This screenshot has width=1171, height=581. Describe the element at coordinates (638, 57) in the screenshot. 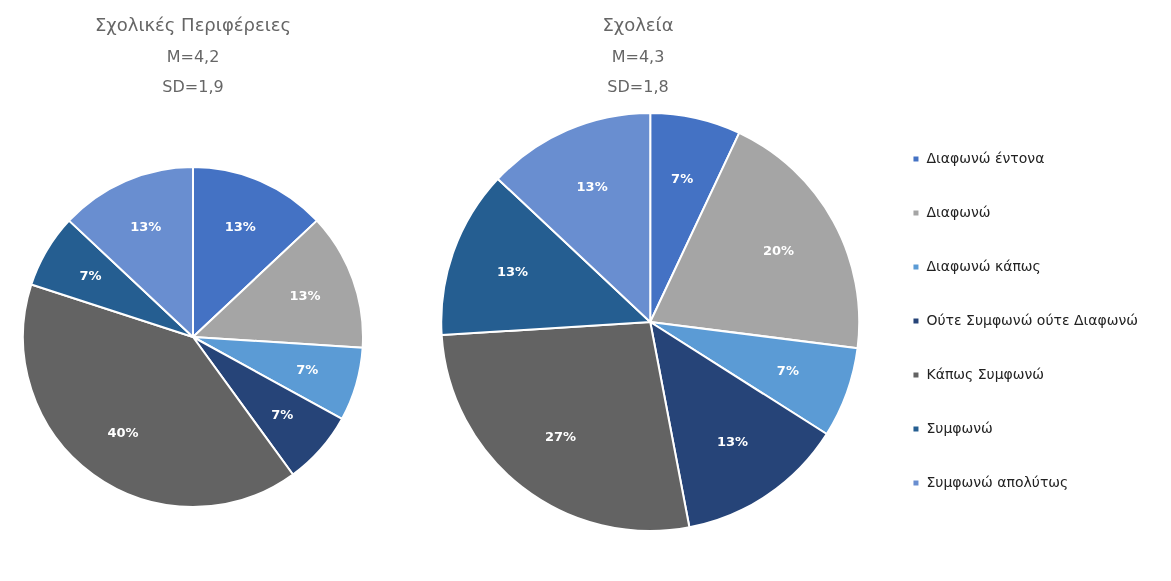

I see `chart-subtitle: M=4,3` at that location.